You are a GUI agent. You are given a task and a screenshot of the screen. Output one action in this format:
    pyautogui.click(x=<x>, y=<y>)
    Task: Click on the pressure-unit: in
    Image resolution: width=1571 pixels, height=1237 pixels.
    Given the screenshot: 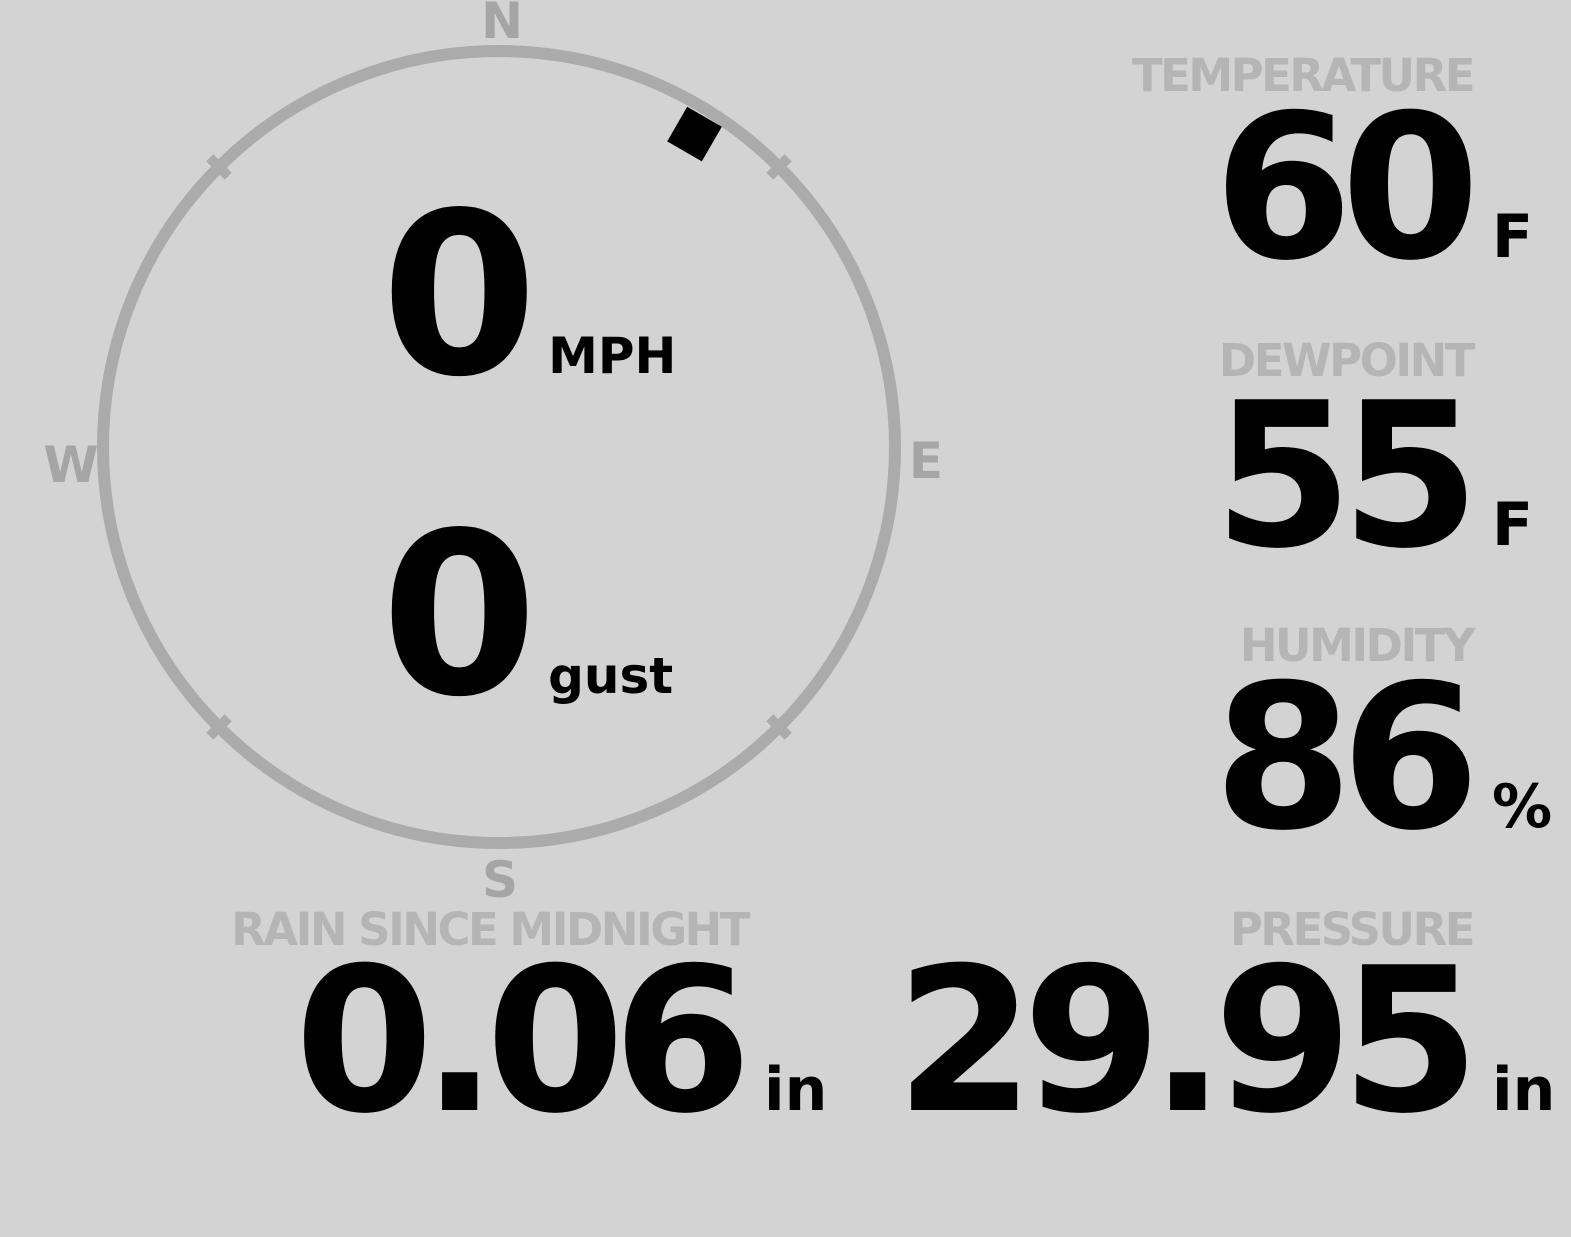 What is the action you would take?
    pyautogui.click(x=1524, y=1090)
    